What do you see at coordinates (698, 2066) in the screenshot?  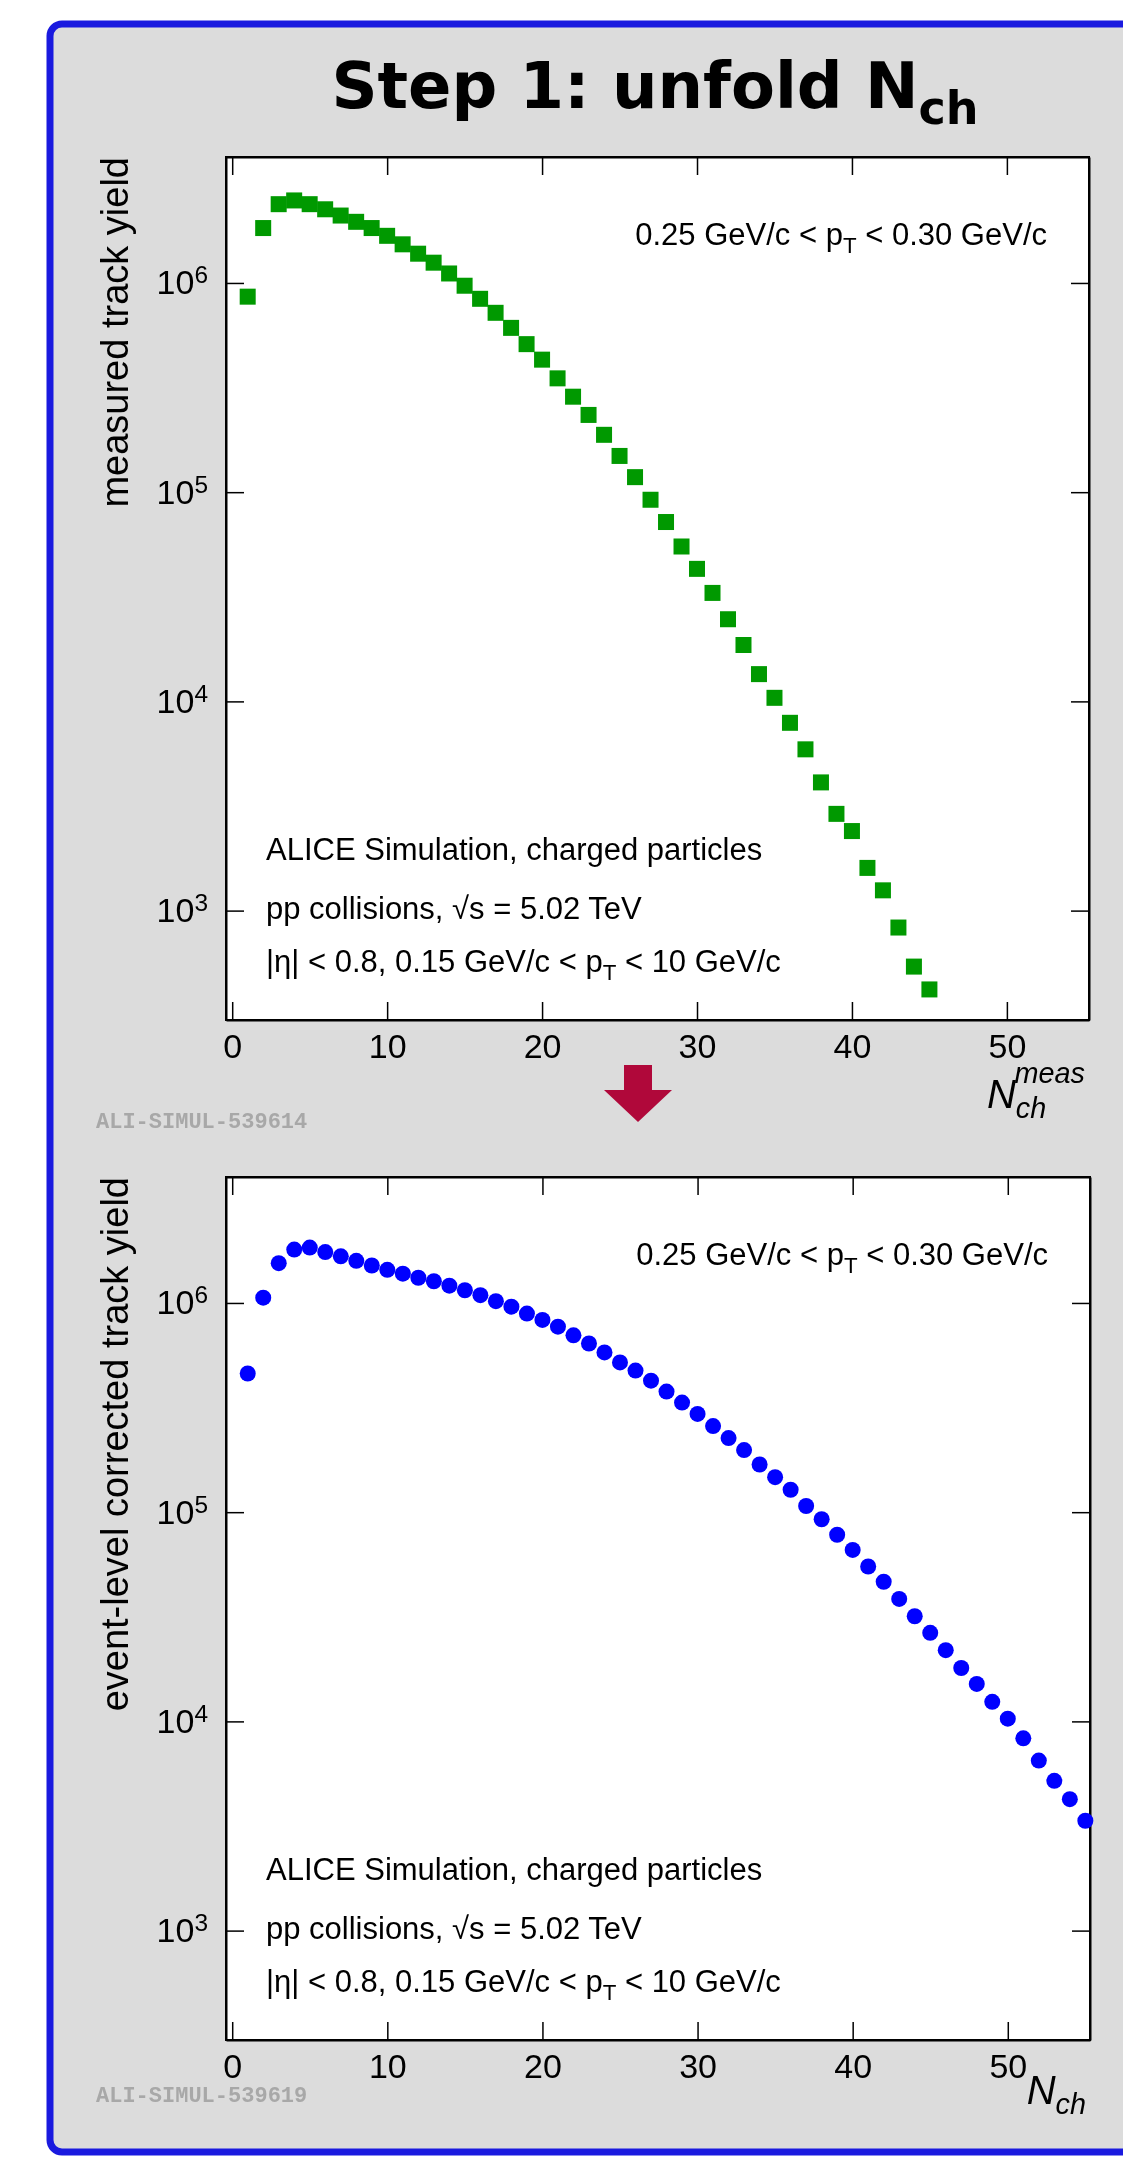 I see `x-tick-label: 30` at bounding box center [698, 2066].